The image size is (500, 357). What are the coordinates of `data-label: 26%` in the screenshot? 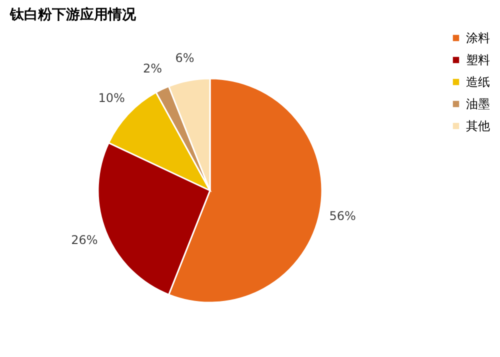 It's located at (84, 240).